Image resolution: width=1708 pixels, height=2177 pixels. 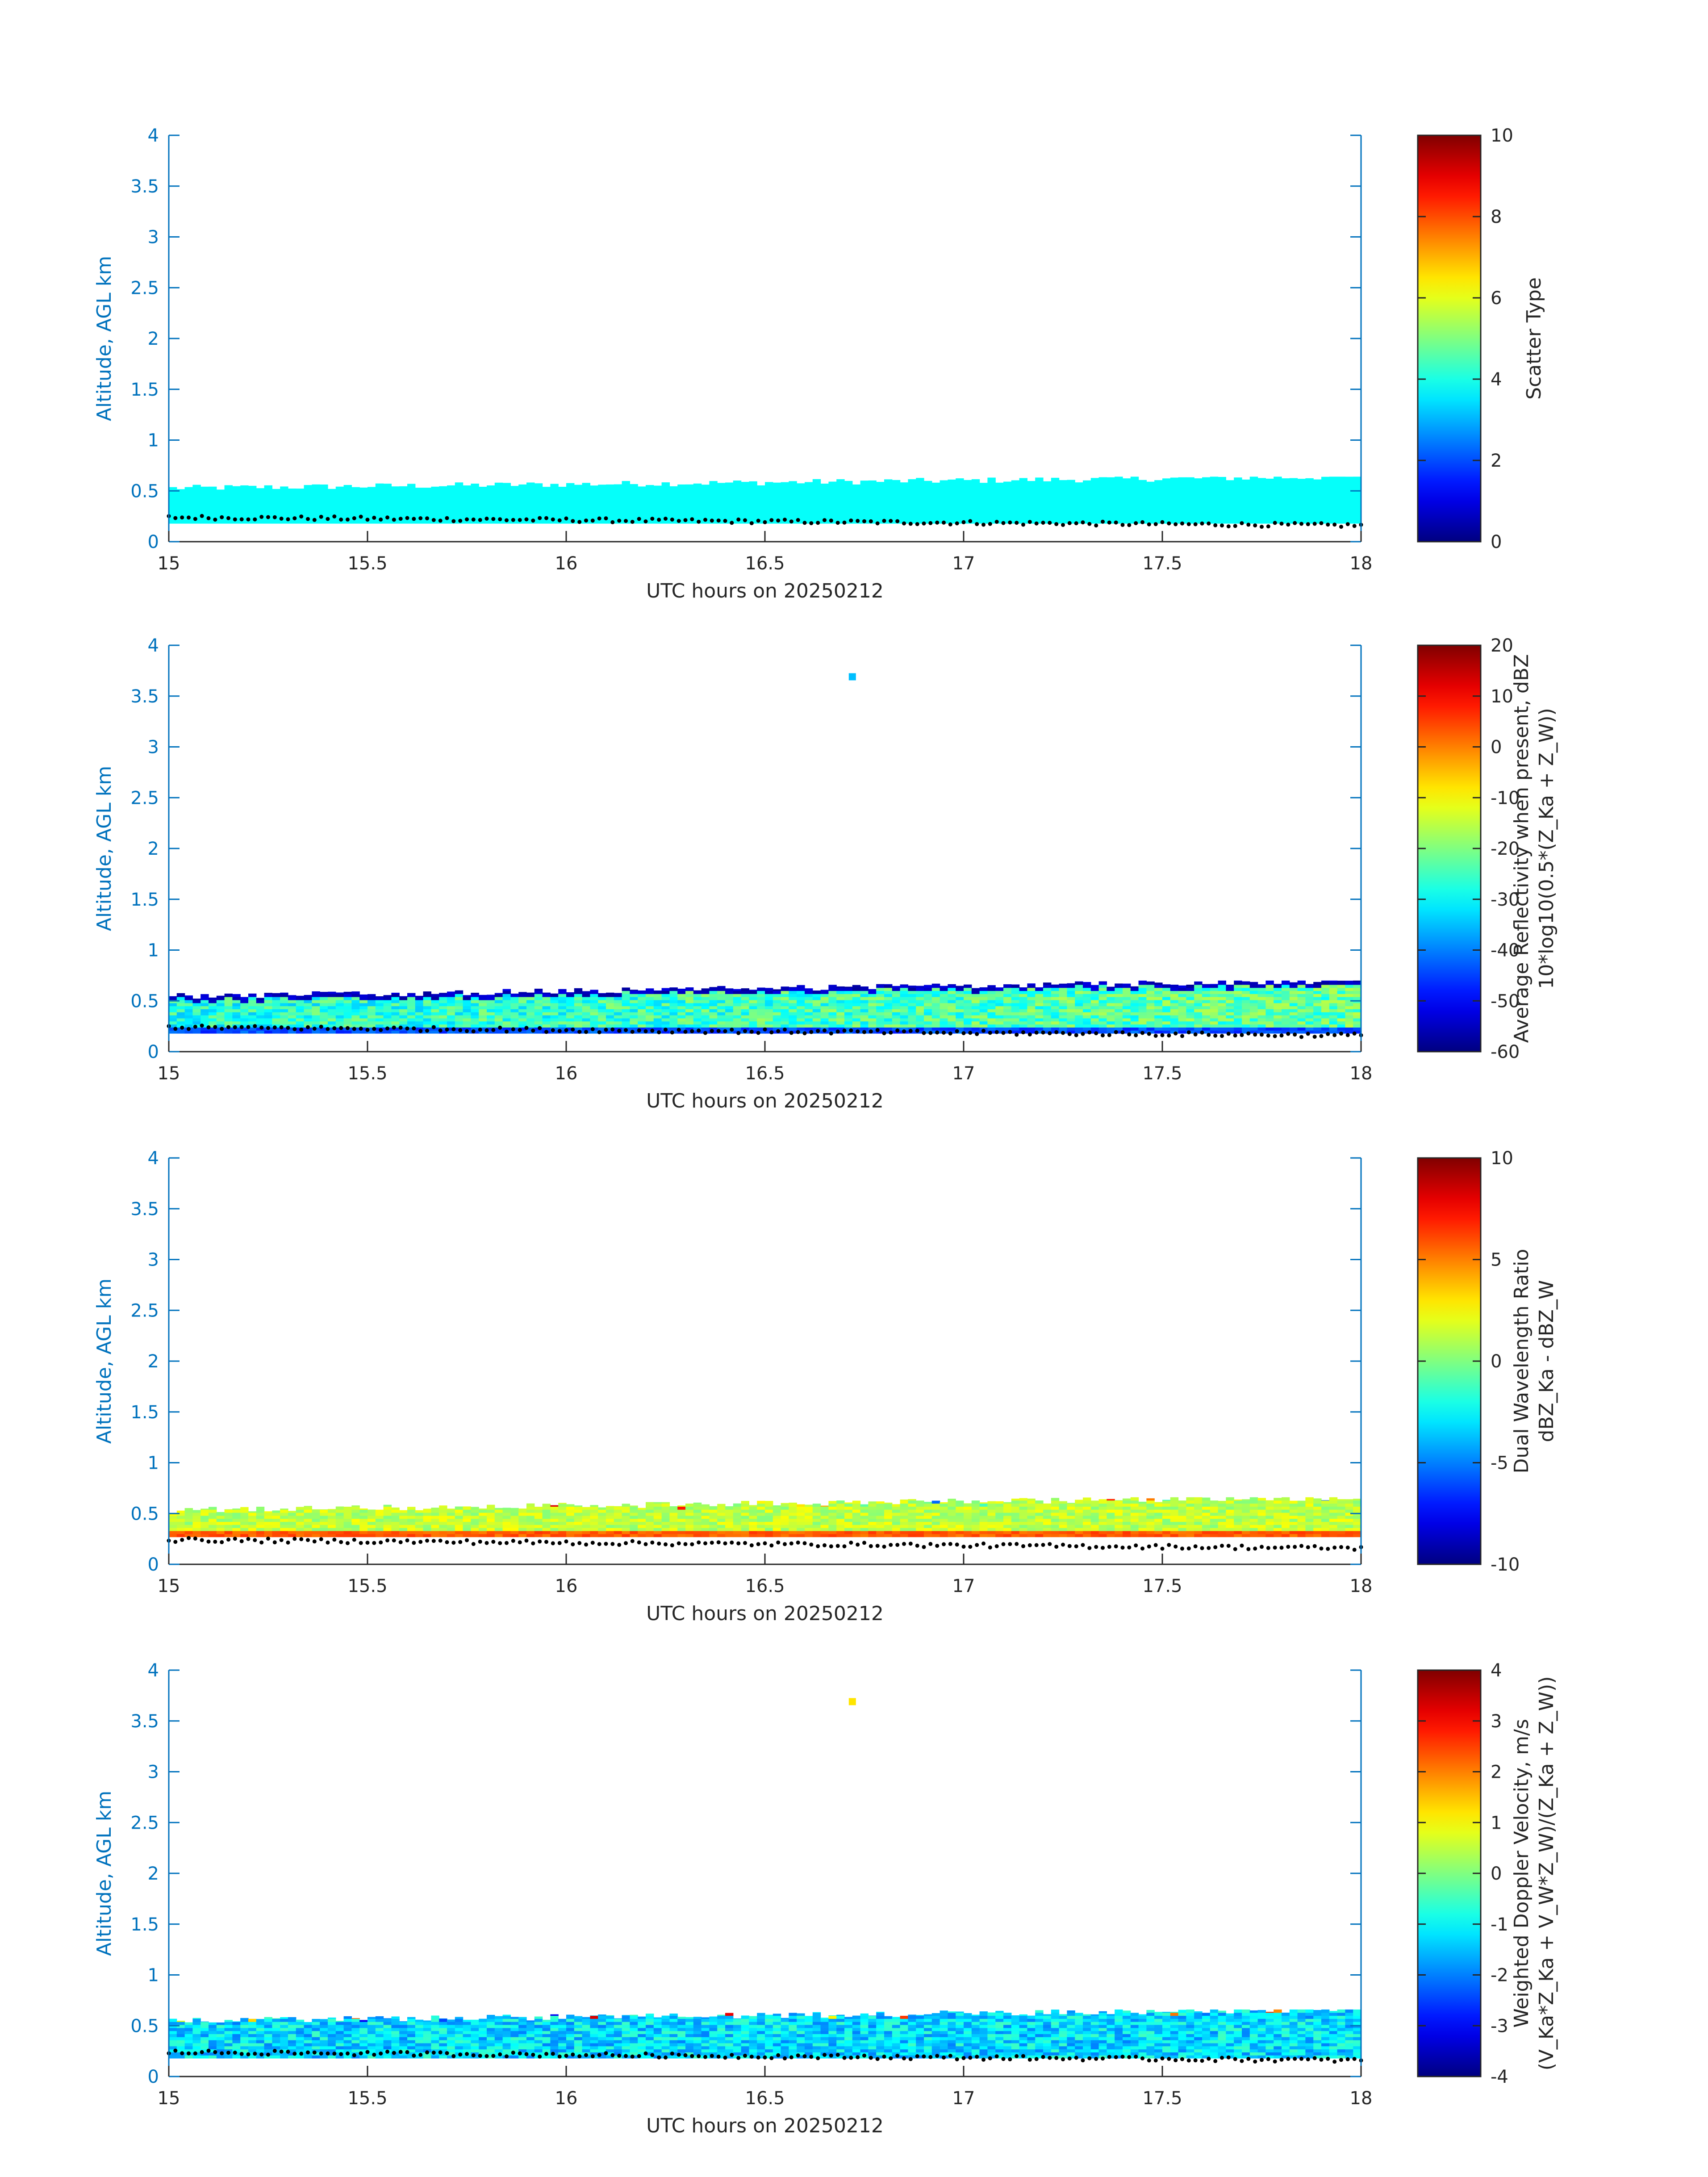 What do you see at coordinates (765, 1073) in the screenshot?
I see `x-tick-label: 16.5` at bounding box center [765, 1073].